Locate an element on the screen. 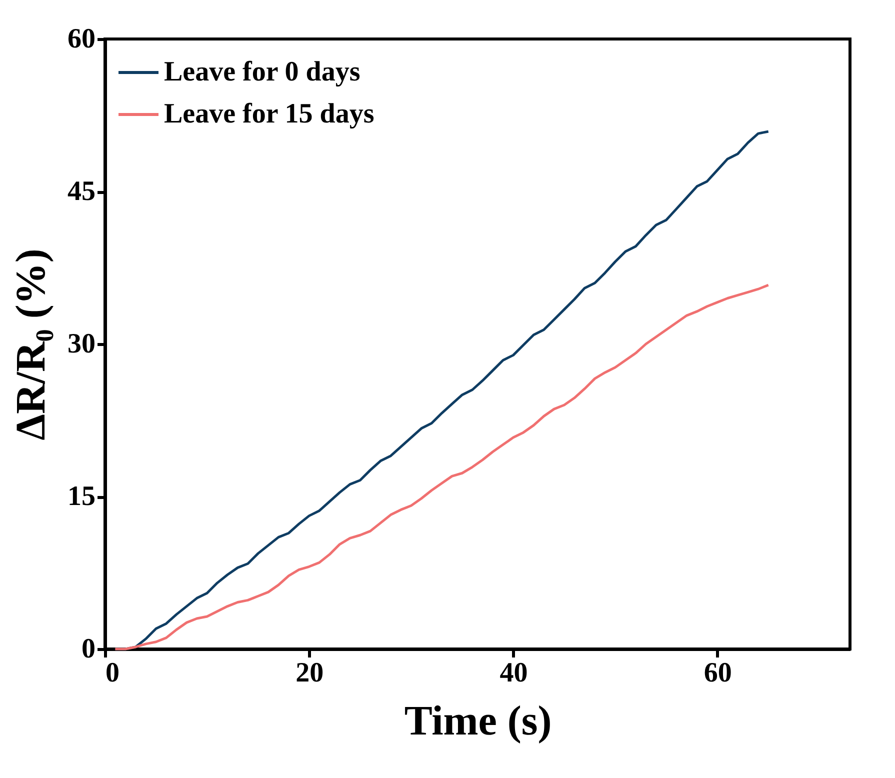  x-tick-label: 0 is located at coordinates (113, 673).